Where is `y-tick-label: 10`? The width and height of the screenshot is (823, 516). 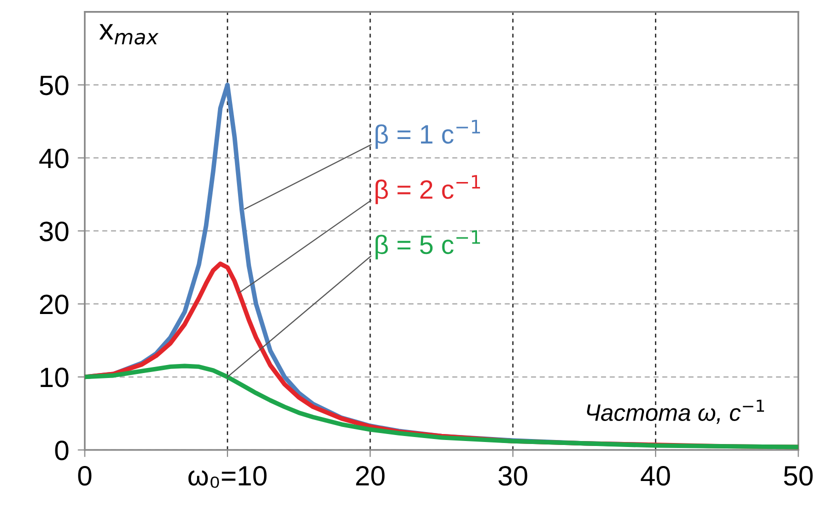 y-tick-label: 10 is located at coordinates (54, 378).